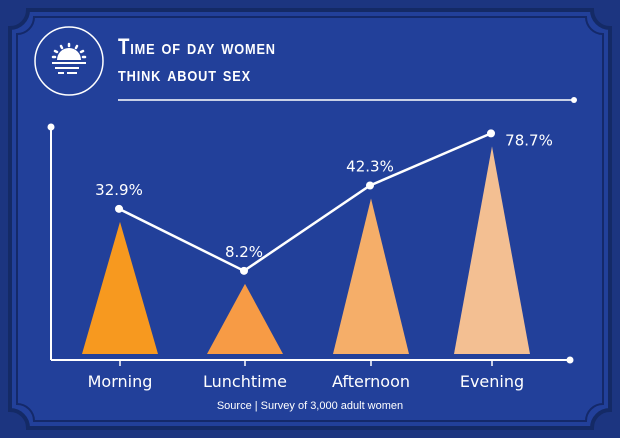 This screenshot has width=620, height=438. Describe the element at coordinates (120, 287) in the screenshot. I see `bar-morning` at that location.